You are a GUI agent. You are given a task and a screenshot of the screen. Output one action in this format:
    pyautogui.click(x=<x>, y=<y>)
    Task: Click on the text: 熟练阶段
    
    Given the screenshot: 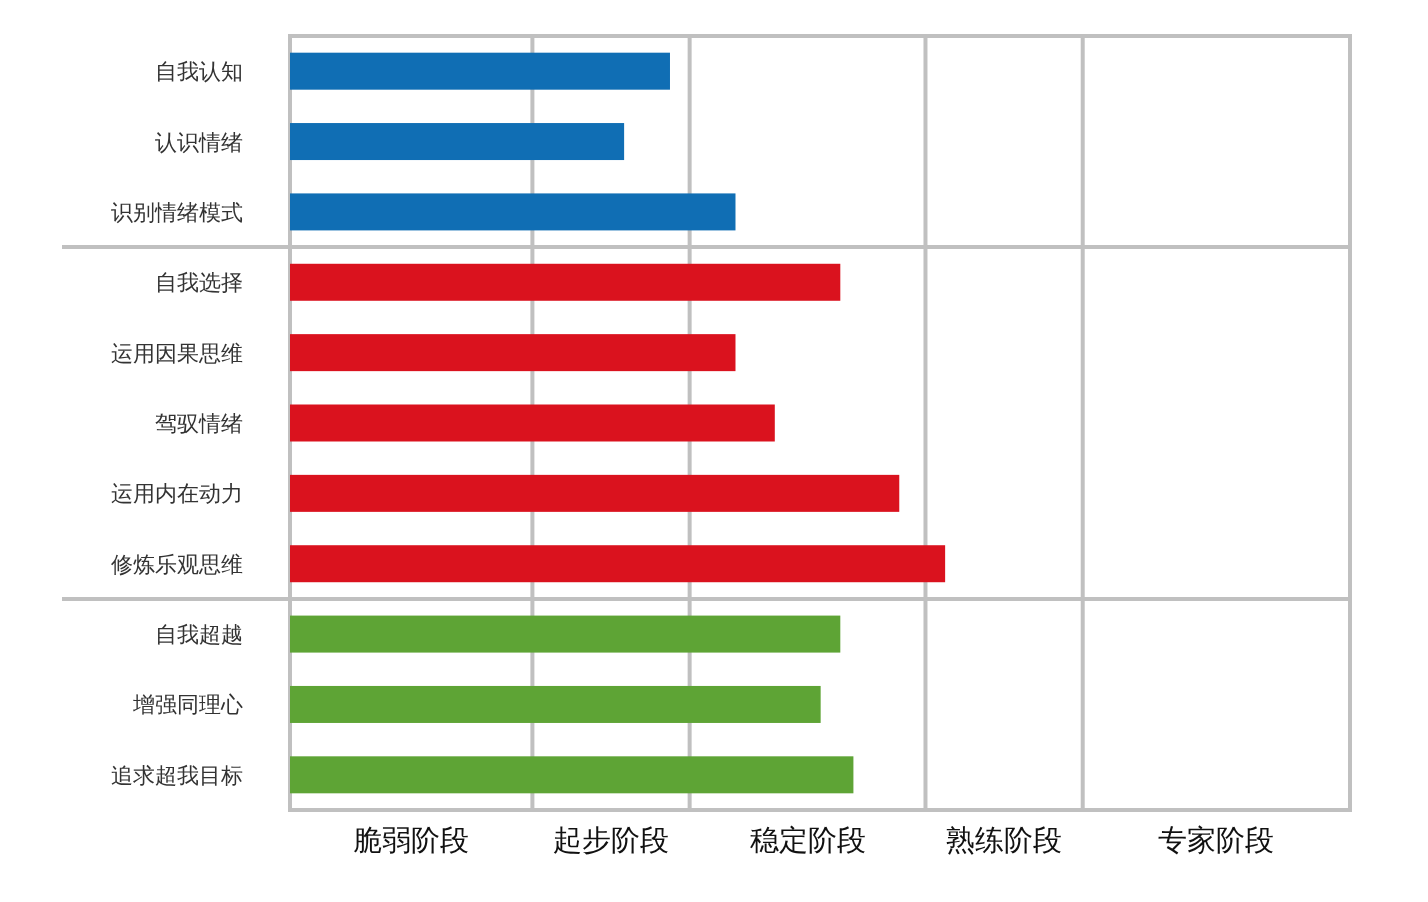 What is the action you would take?
    pyautogui.click(x=1004, y=840)
    